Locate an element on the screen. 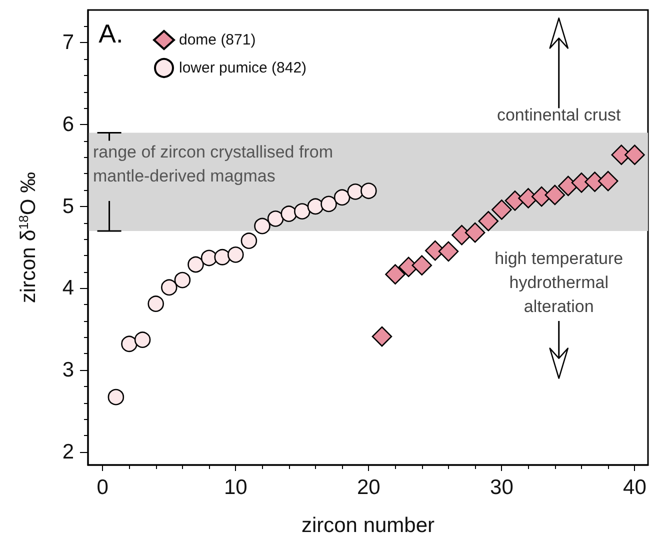 Image resolution: width=660 pixels, height=550 pixels. band-label: range of zircon crystallised from mantle-derived magmas is located at coordinates (215, 164).